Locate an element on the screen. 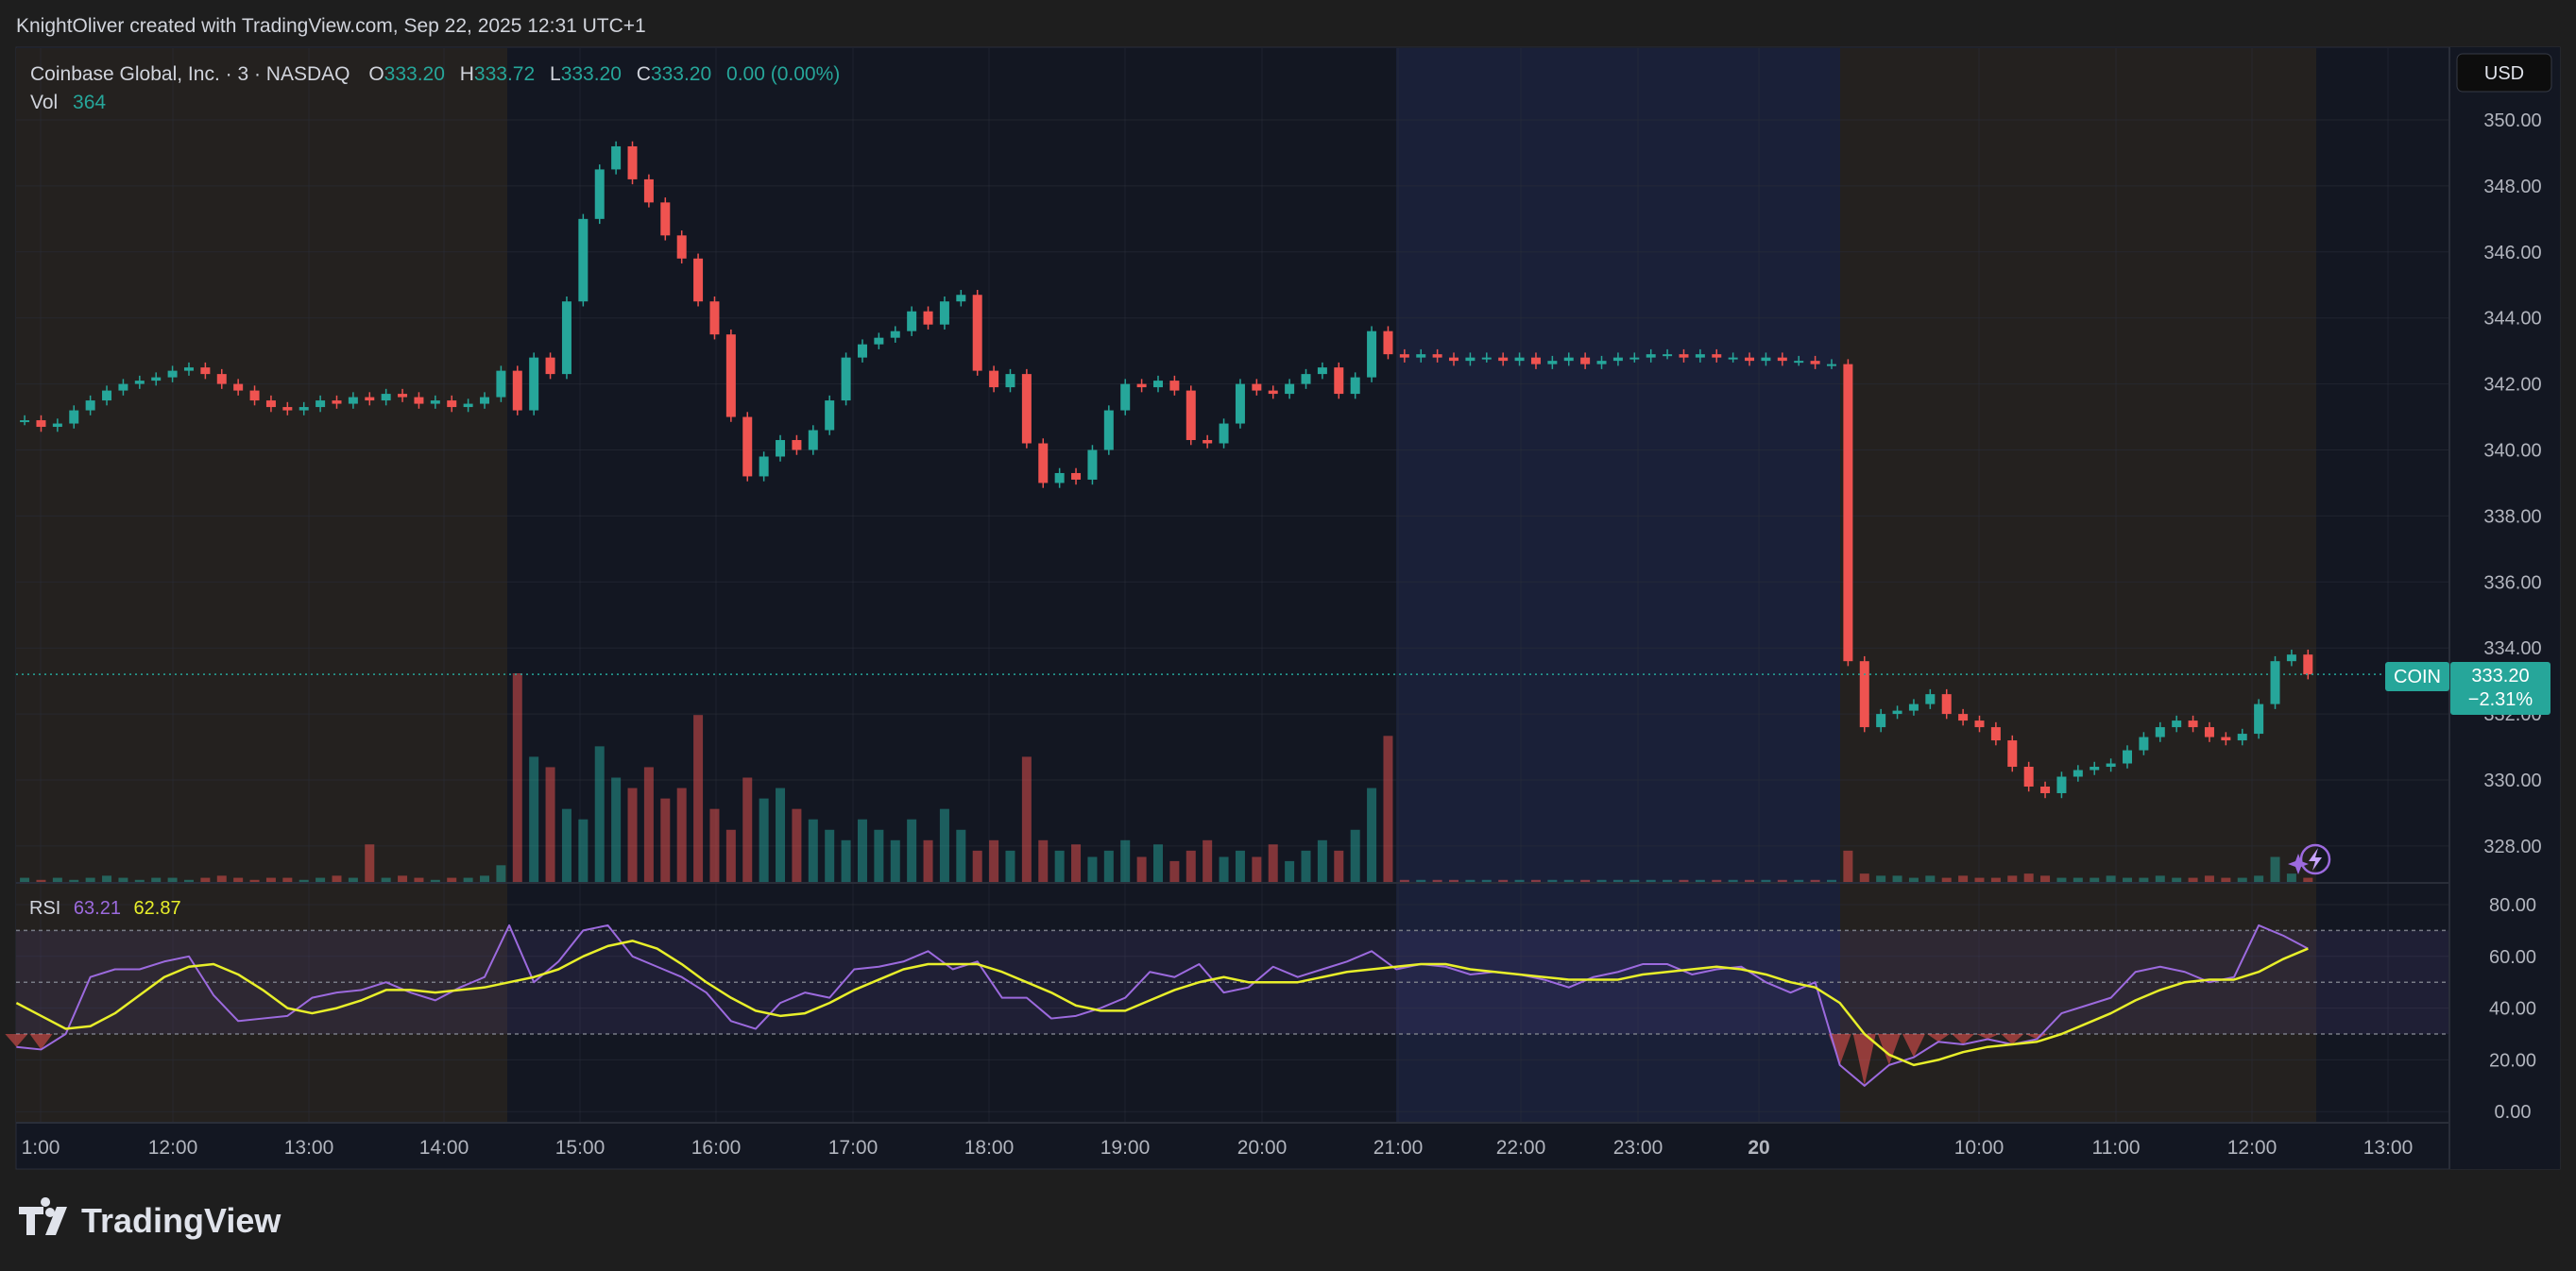 The width and height of the screenshot is (2576, 1271). time-tick-label: 1:00 is located at coordinates (41, 1148).